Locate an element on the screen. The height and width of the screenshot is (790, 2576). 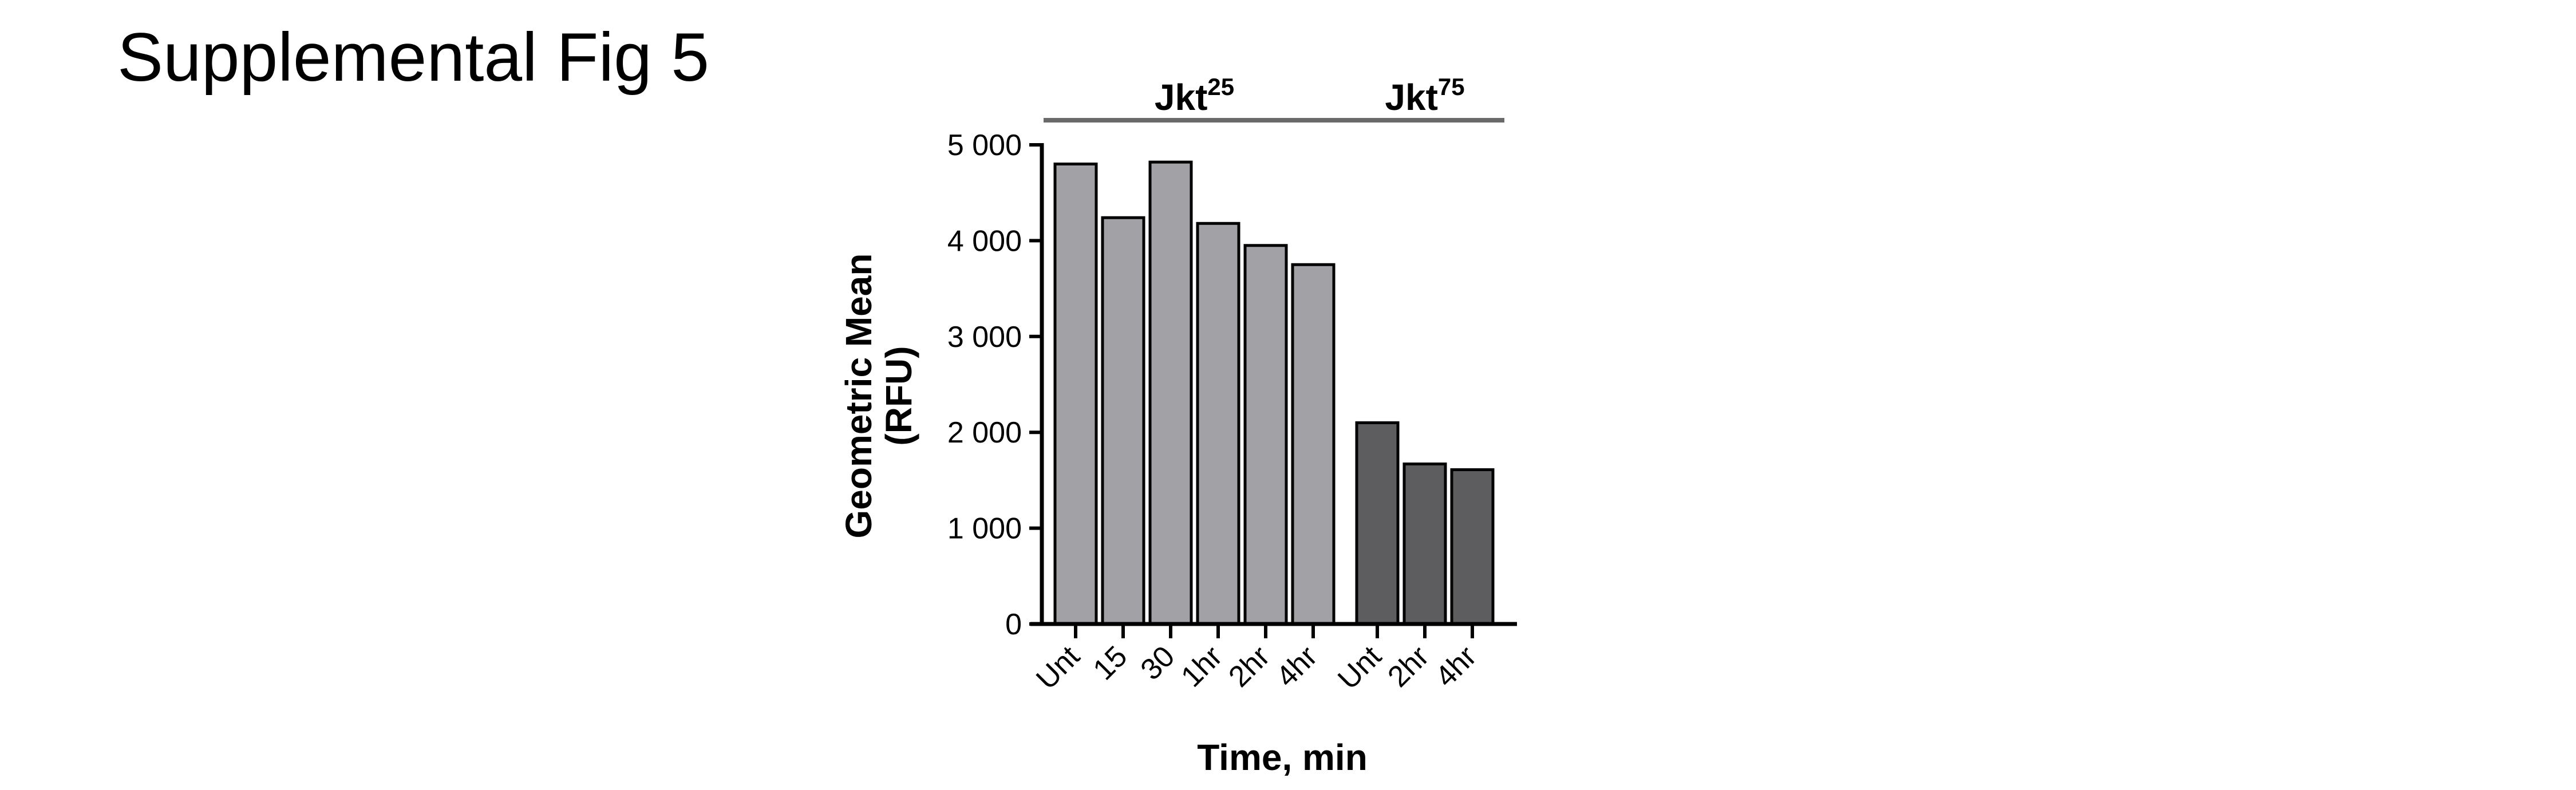
bar-1-1hr is located at coordinates (1218, 424).